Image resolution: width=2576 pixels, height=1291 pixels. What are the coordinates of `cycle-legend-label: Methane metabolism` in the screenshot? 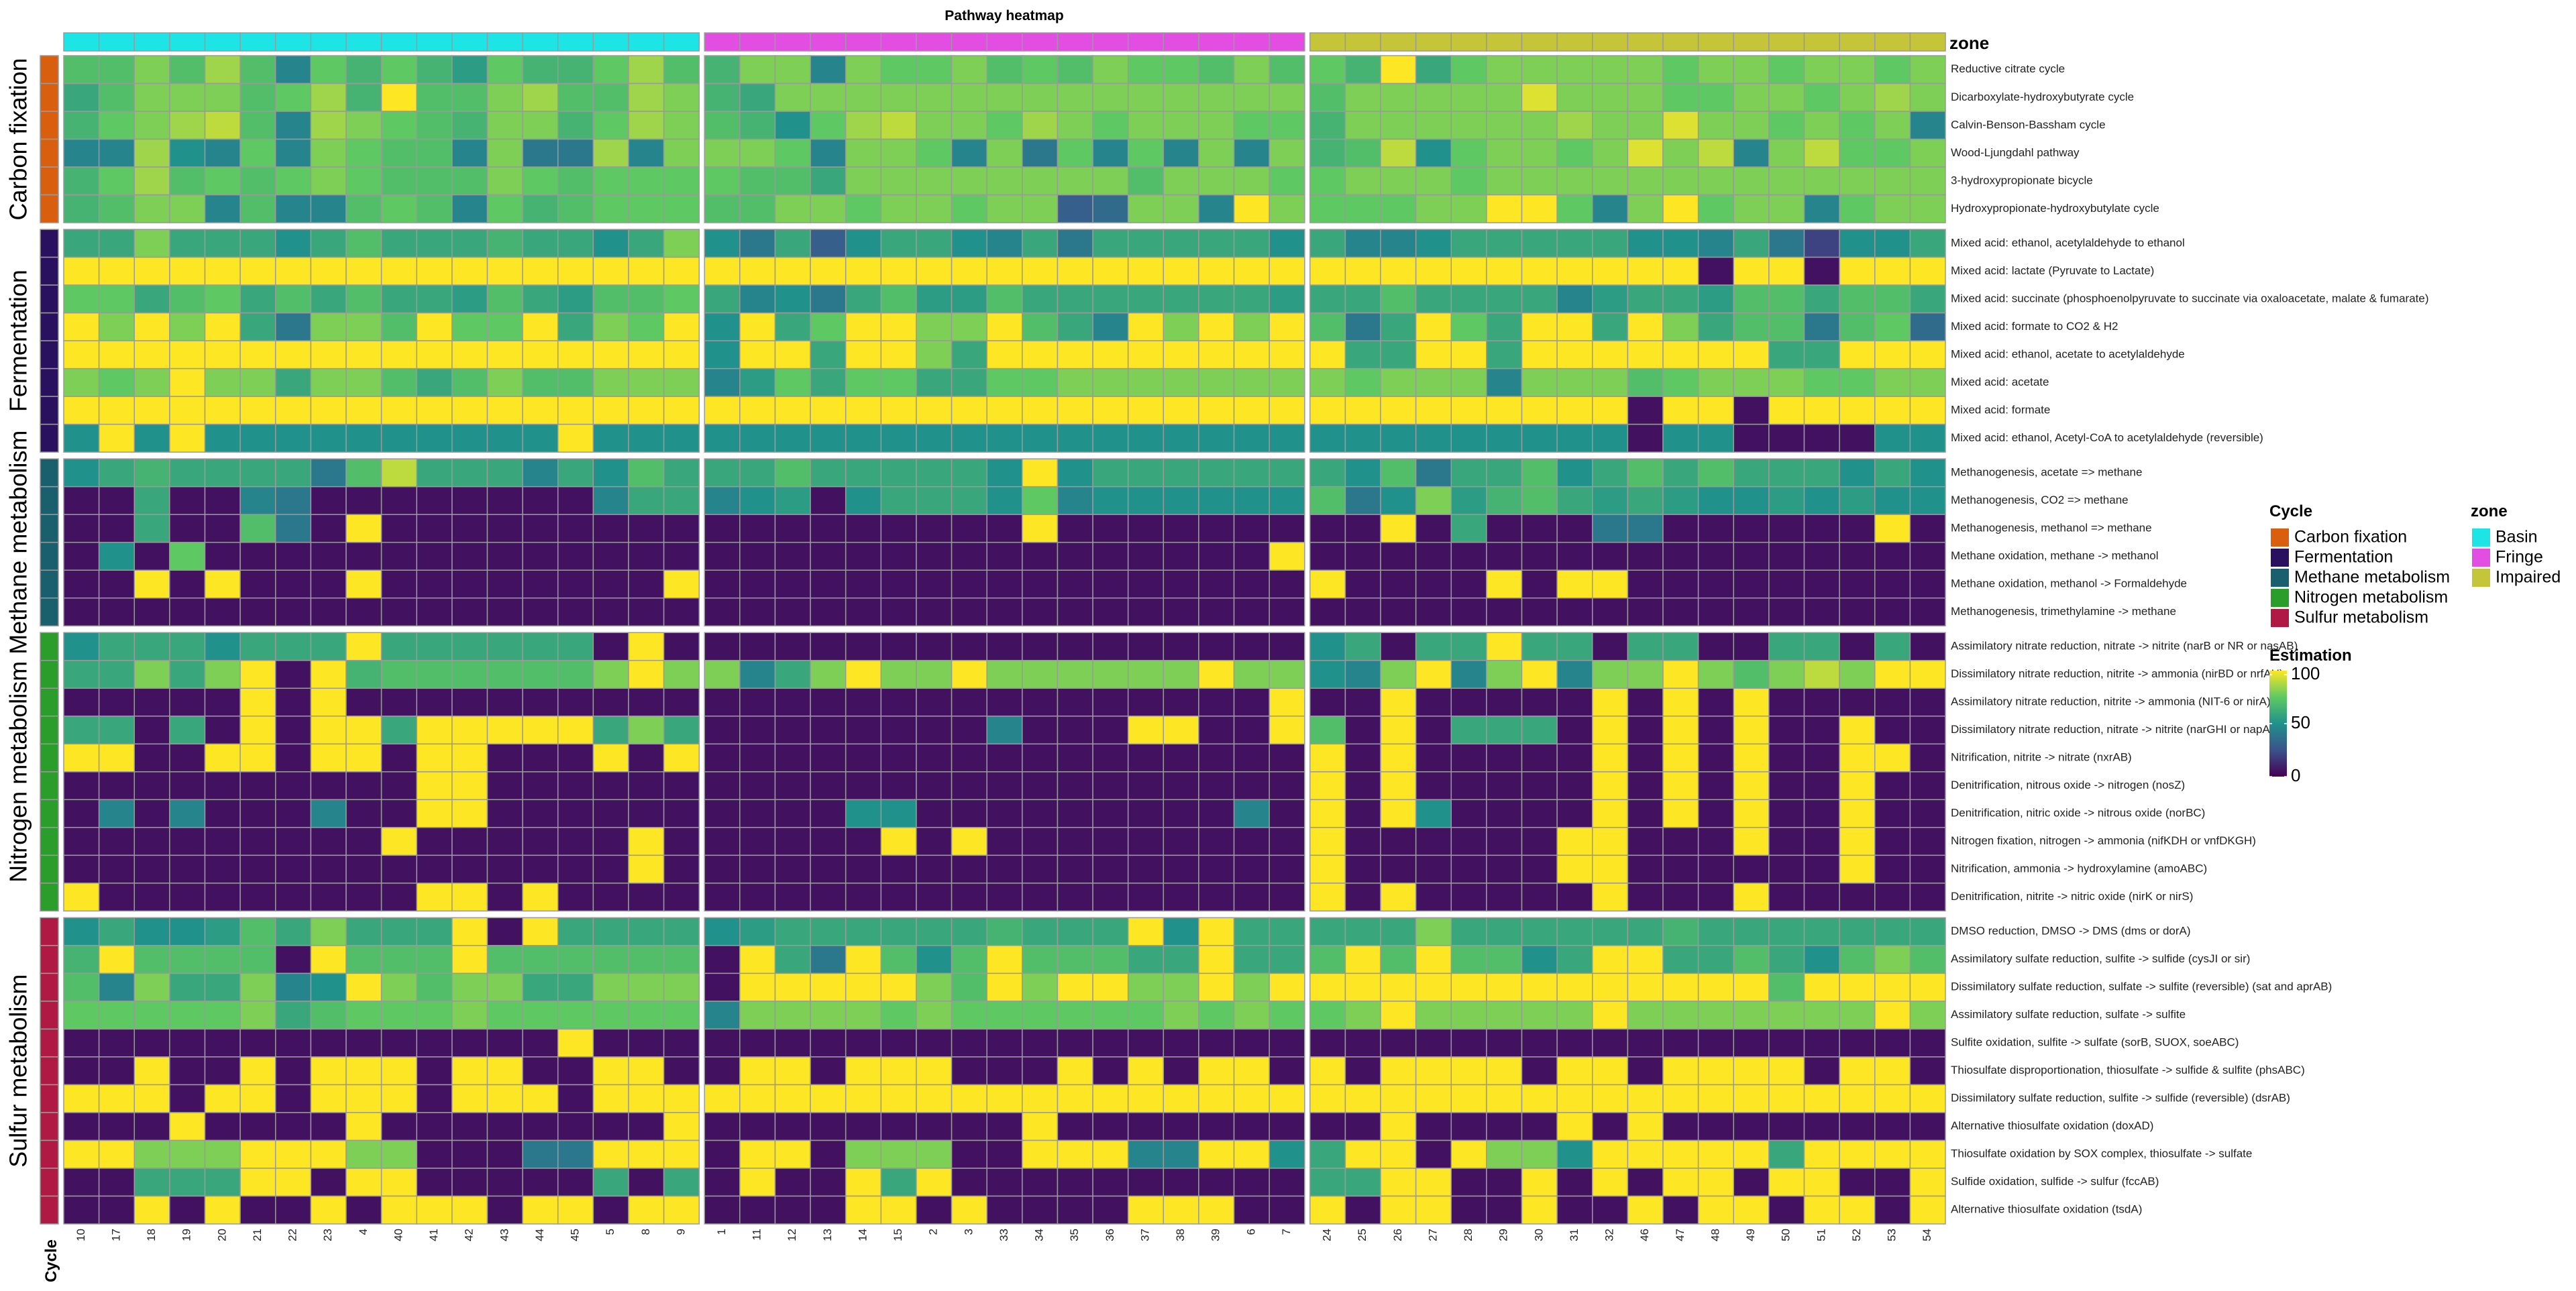 It's located at (2372, 577).